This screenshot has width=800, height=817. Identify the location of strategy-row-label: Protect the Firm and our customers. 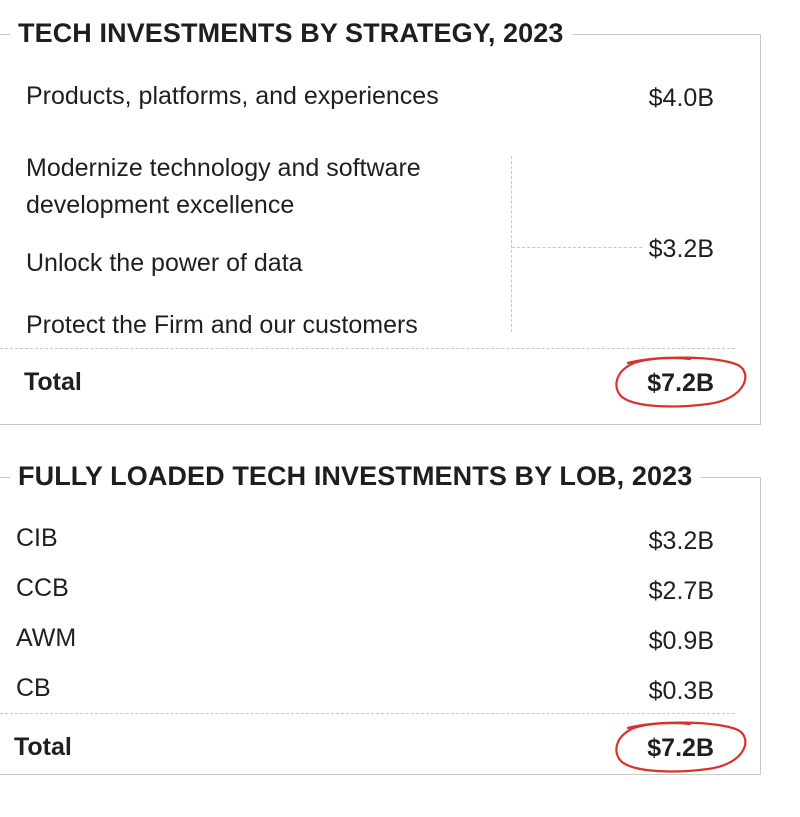
(222, 325).